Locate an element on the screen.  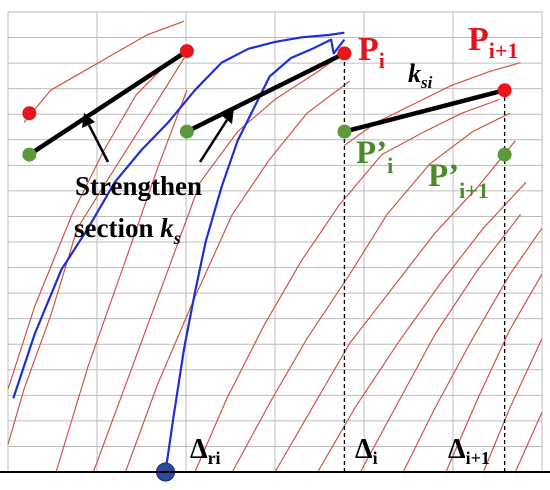
ks-s-sub: s is located at coordinates (177, 238).